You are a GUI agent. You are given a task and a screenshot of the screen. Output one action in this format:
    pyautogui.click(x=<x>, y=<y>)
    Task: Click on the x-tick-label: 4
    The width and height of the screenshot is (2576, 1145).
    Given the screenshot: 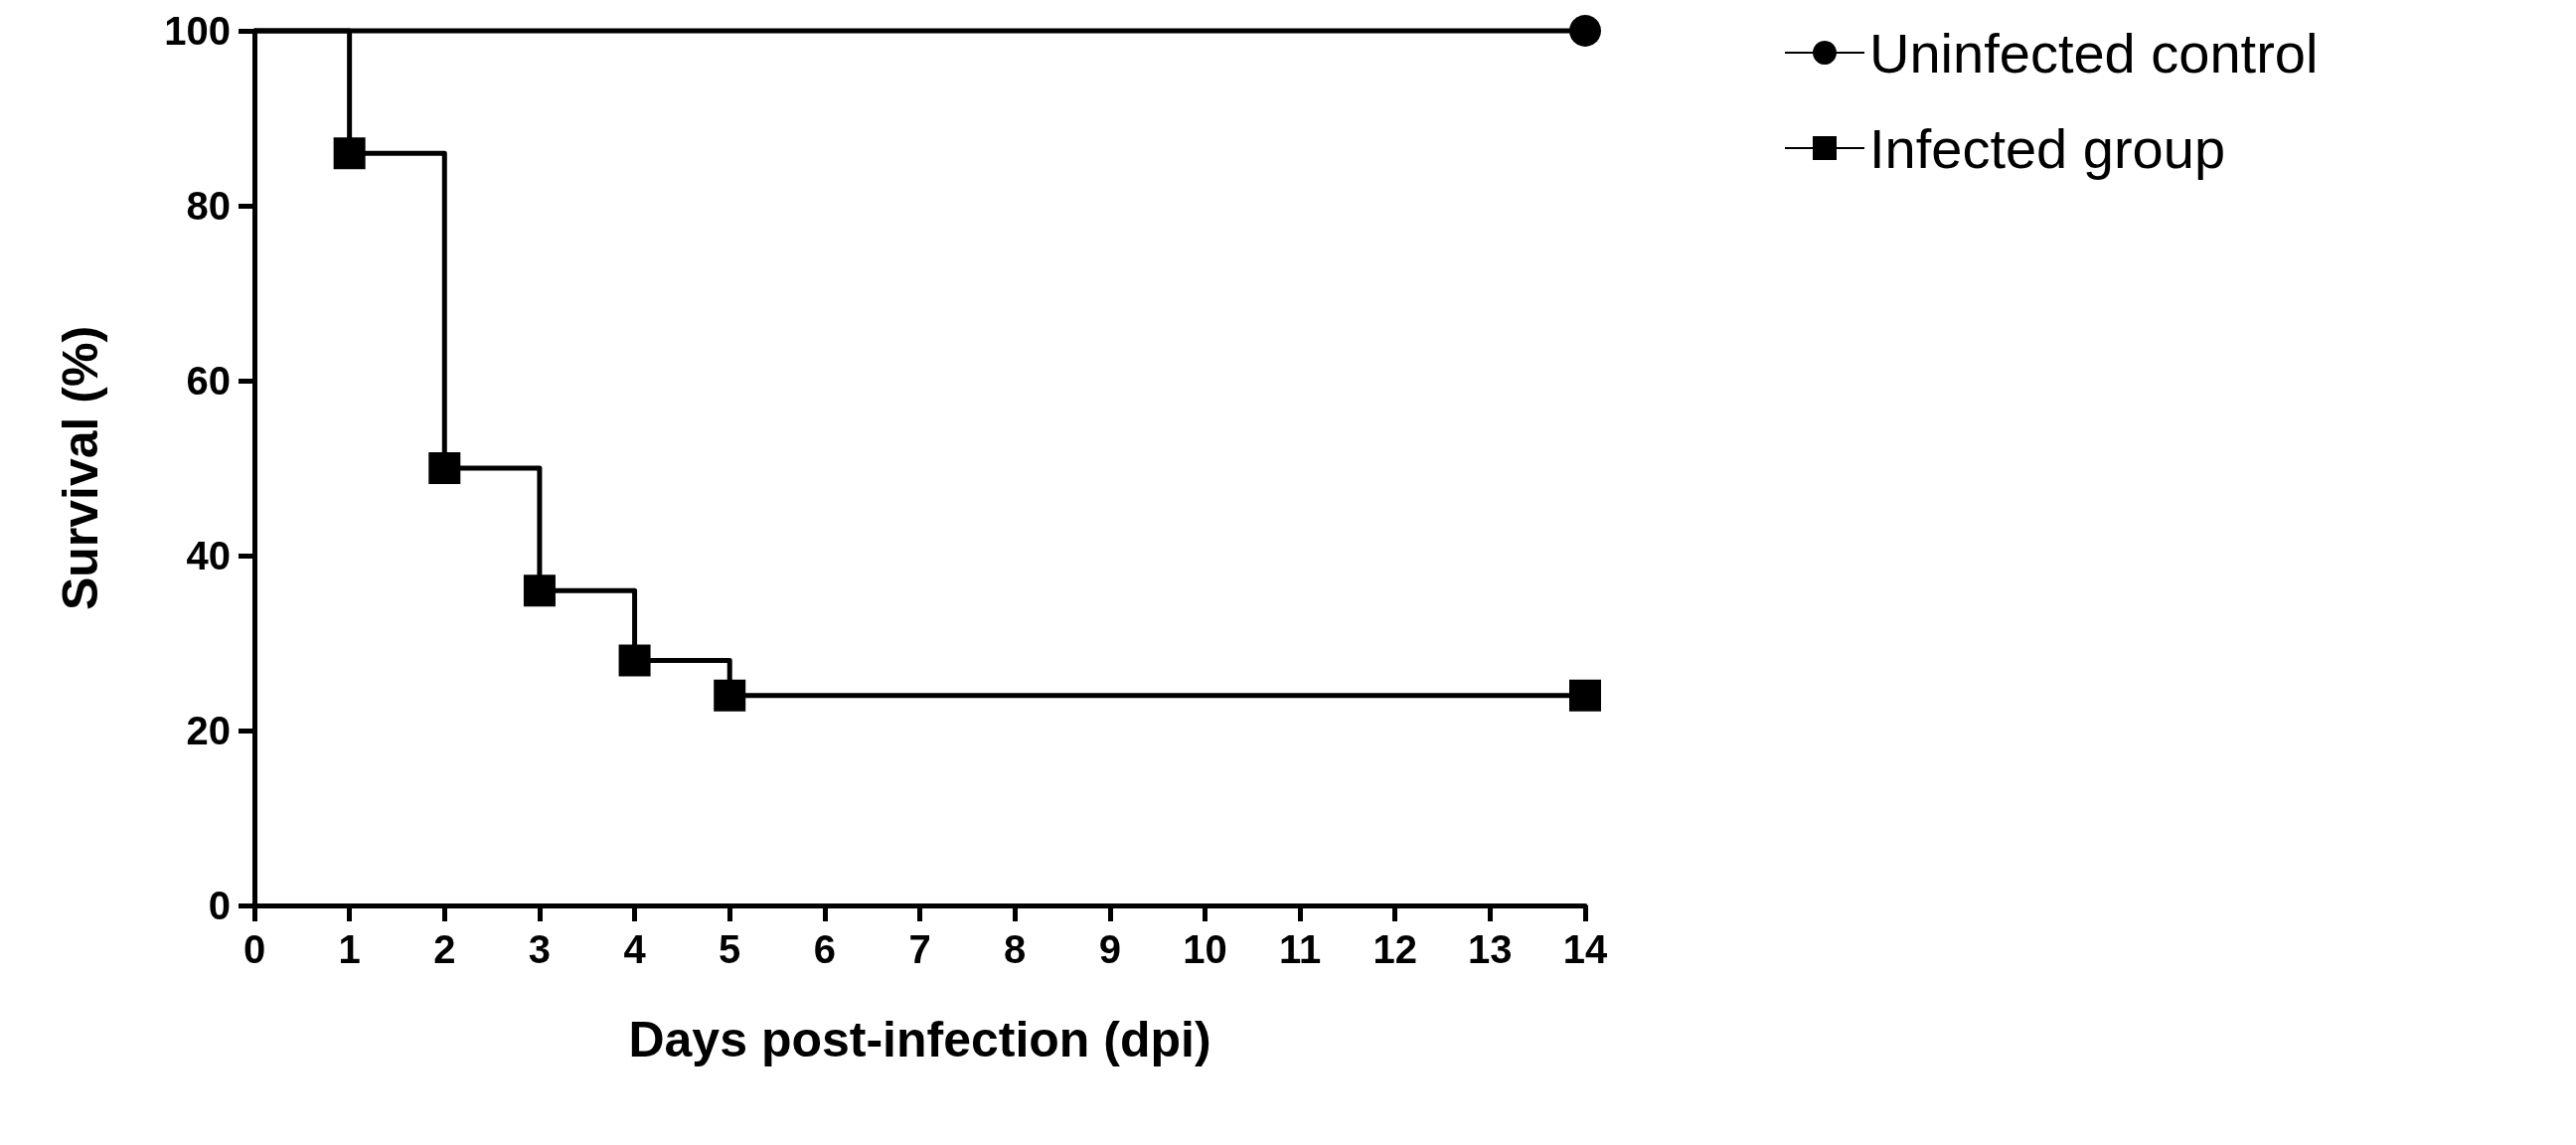 What is the action you would take?
    pyautogui.click(x=635, y=949)
    